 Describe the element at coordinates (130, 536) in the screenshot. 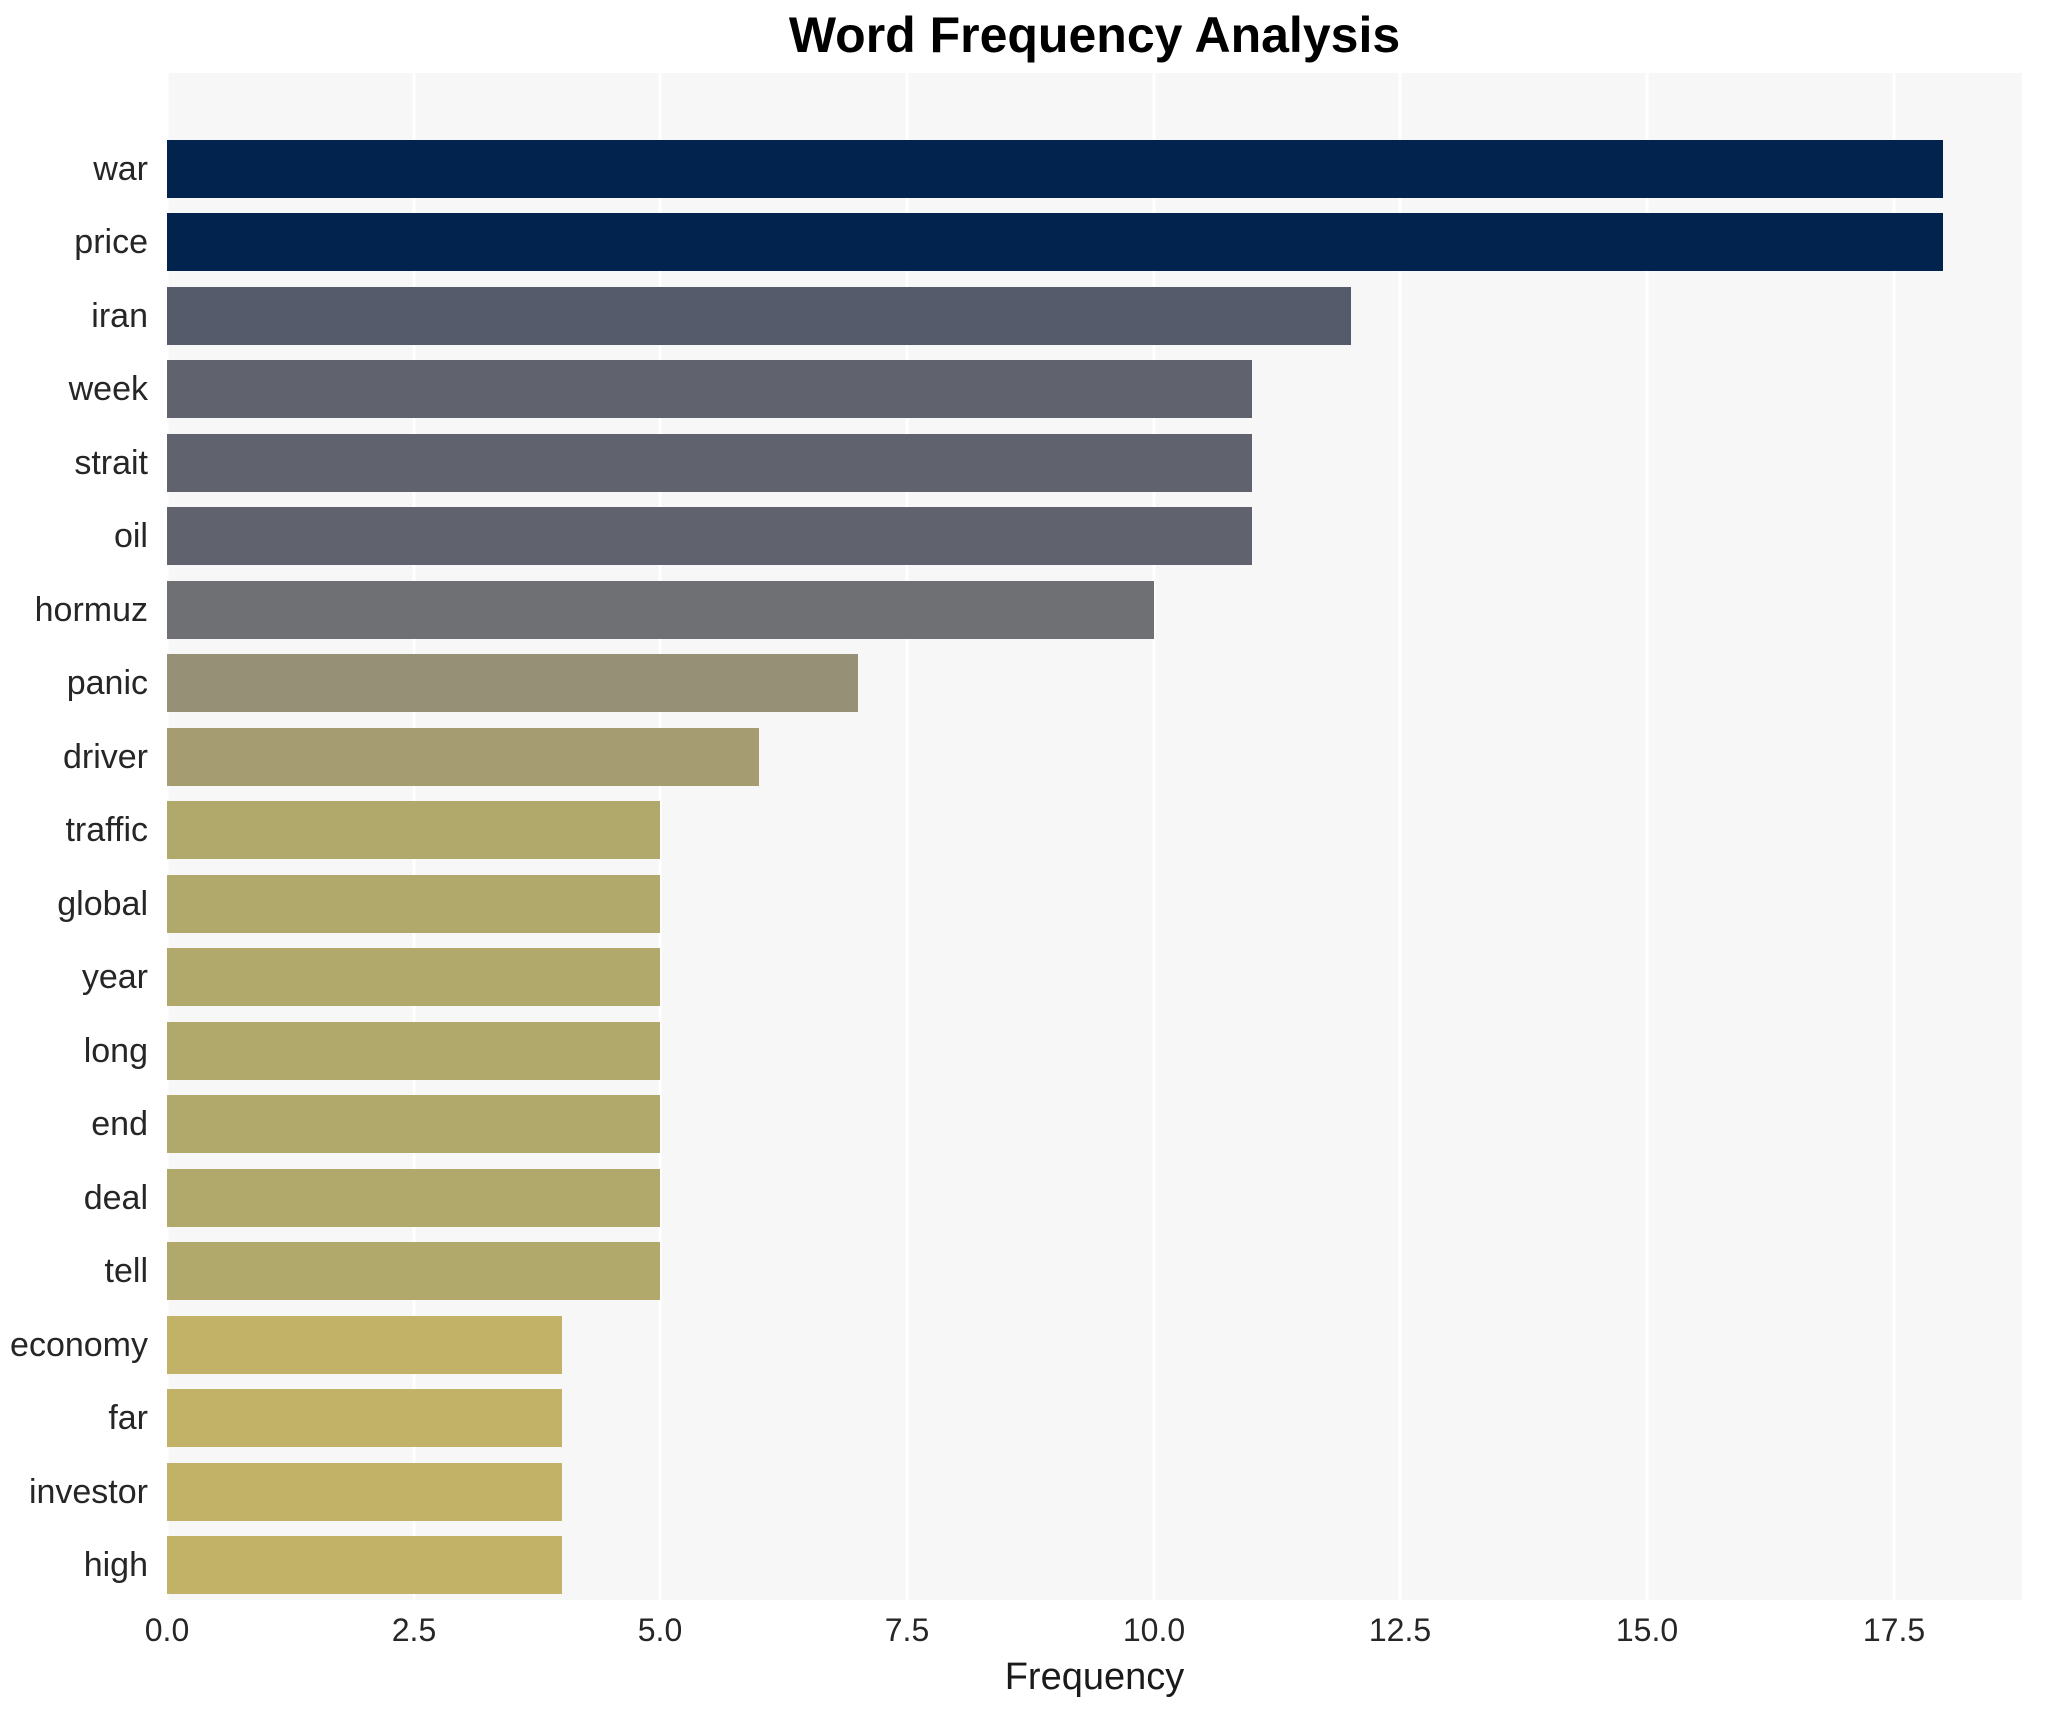

I see `y-tick-label-oil: oil` at that location.